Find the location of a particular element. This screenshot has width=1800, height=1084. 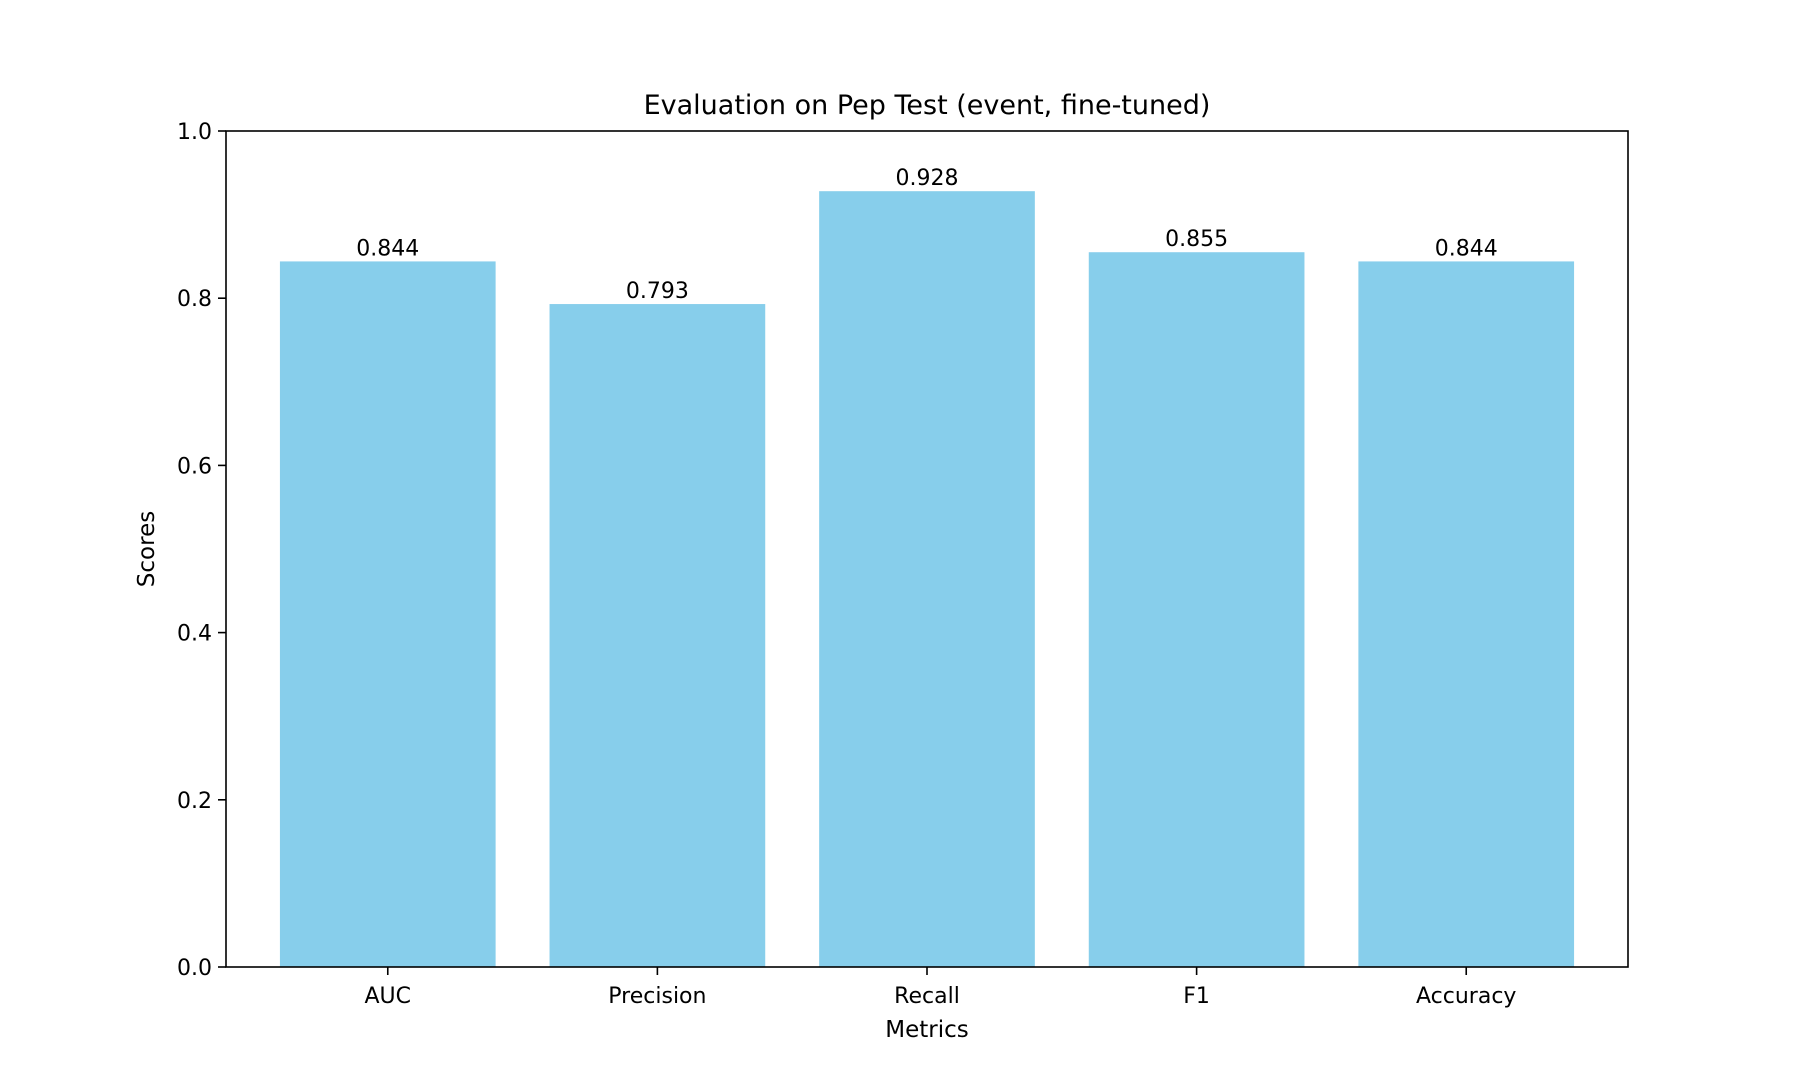

x-axis: AUC Precision Recall F1 Accuracy is located at coordinates (940, 988).